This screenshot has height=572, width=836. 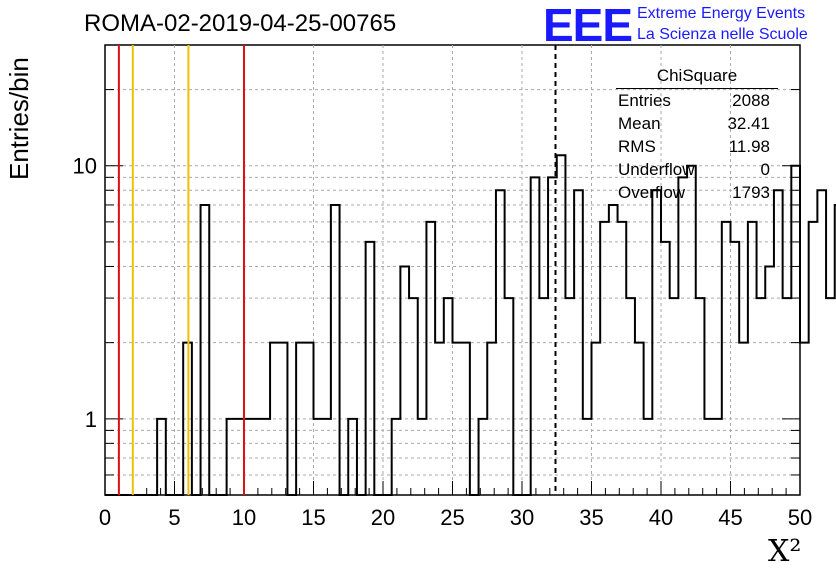 I want to click on x-tick-label: 5, so click(x=174, y=517).